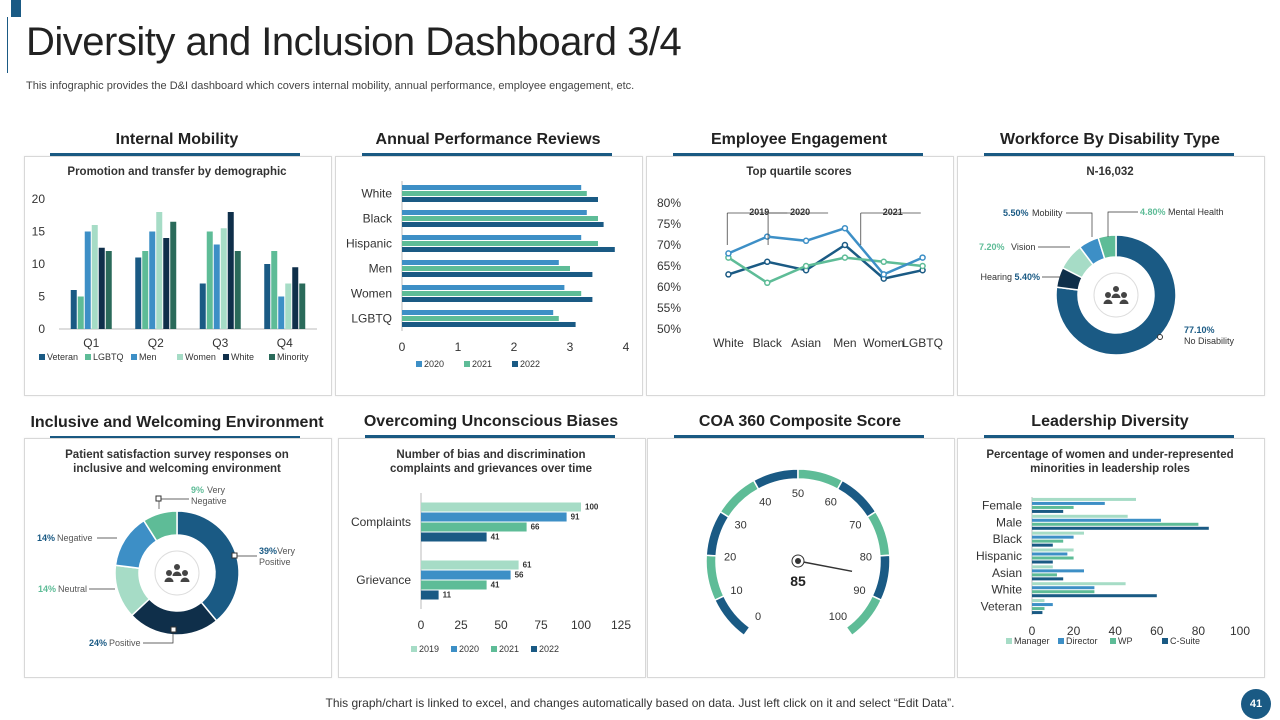 This screenshot has height=720, width=1280. What do you see at coordinates (1079, 584) in the screenshot?
I see `bar-manager-white` at bounding box center [1079, 584].